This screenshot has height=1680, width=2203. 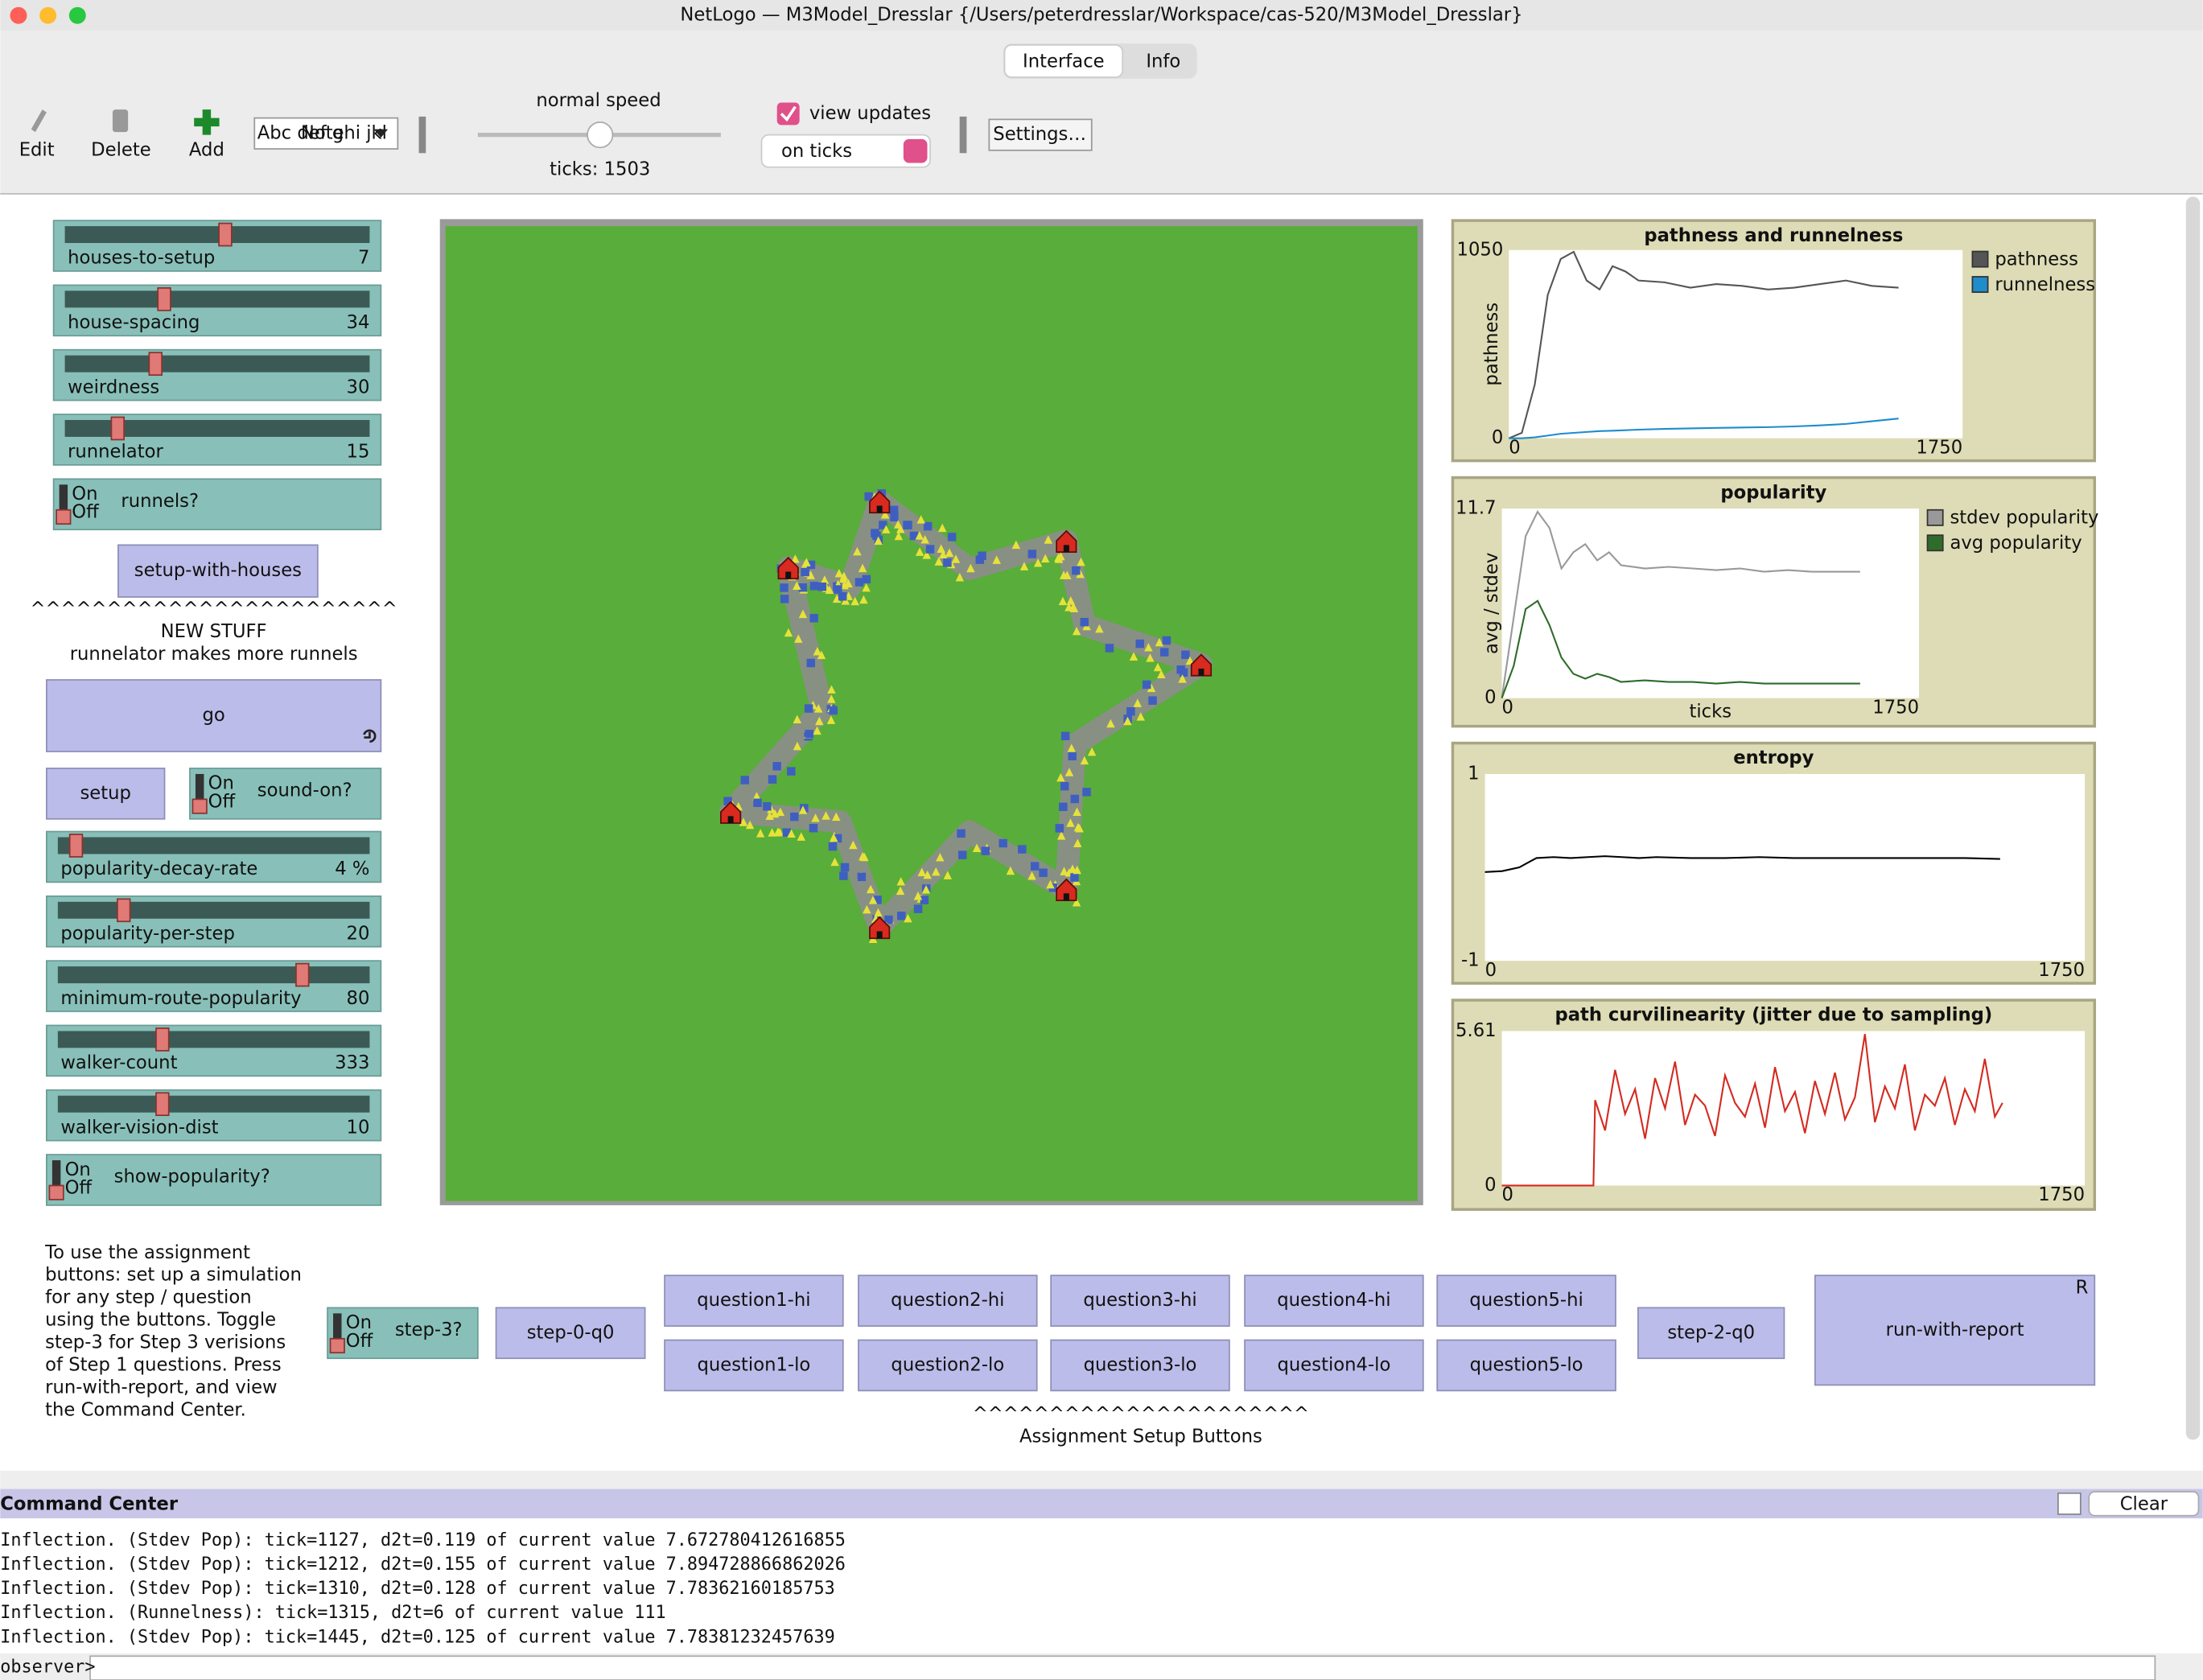 What do you see at coordinates (963, 135) in the screenshot?
I see `separator` at bounding box center [963, 135].